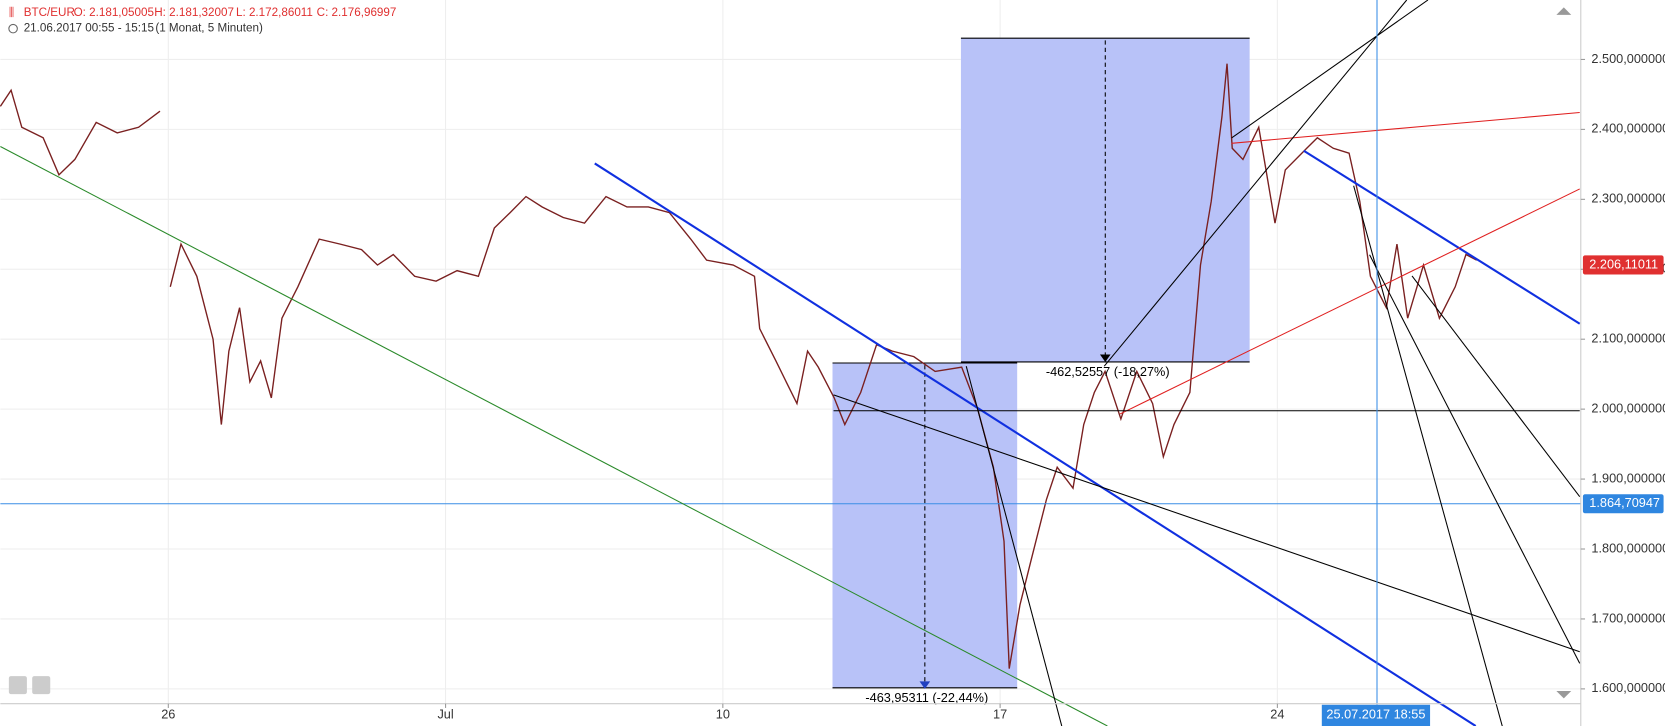  Describe the element at coordinates (41, 685) in the screenshot. I see `menu-button` at that location.